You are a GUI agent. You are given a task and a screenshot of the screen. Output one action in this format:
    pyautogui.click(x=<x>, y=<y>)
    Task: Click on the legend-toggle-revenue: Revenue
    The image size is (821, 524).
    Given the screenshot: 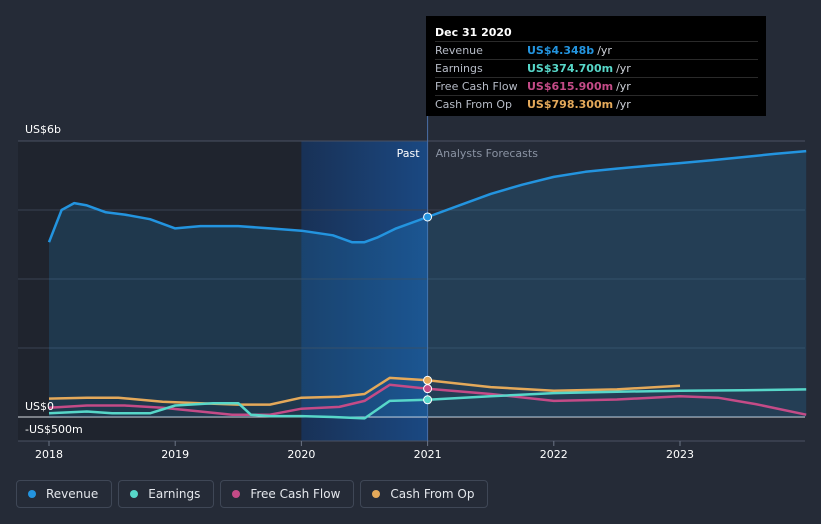 What is the action you would take?
    pyautogui.click(x=64, y=494)
    